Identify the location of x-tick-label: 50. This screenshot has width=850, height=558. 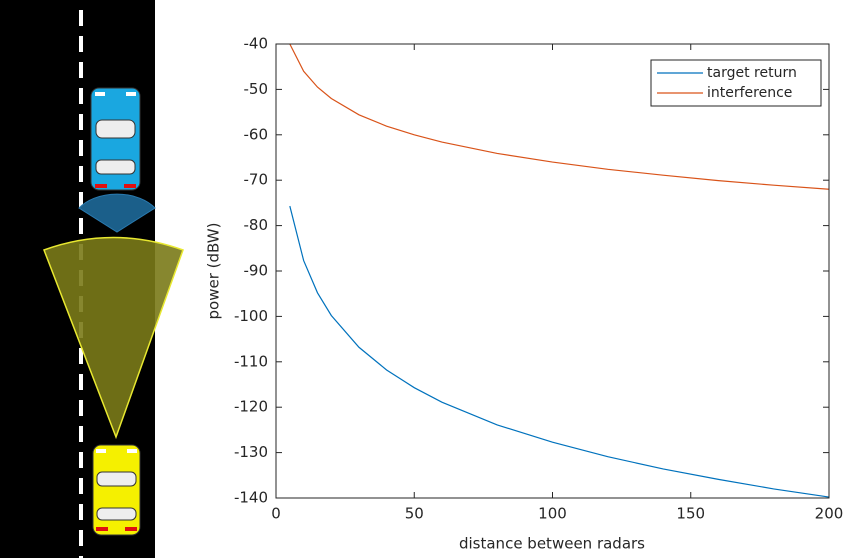
(414, 514).